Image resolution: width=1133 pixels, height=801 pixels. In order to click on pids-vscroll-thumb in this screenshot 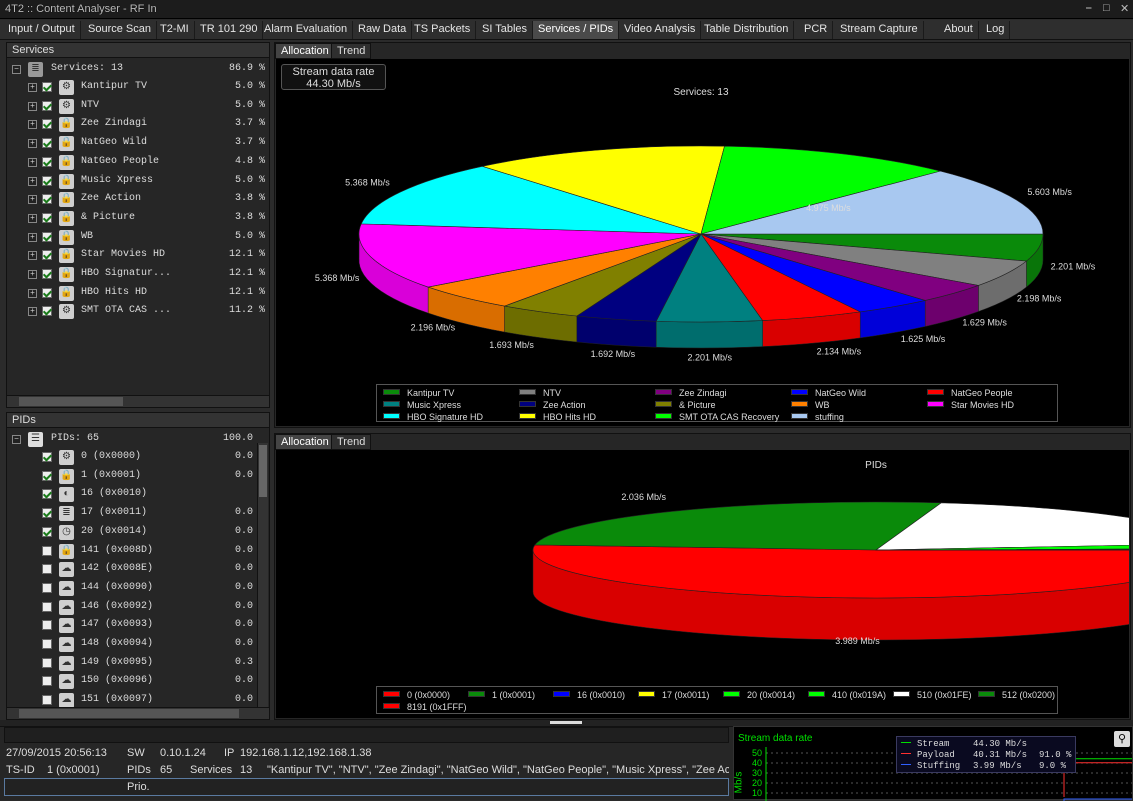, I will do `click(263, 471)`.